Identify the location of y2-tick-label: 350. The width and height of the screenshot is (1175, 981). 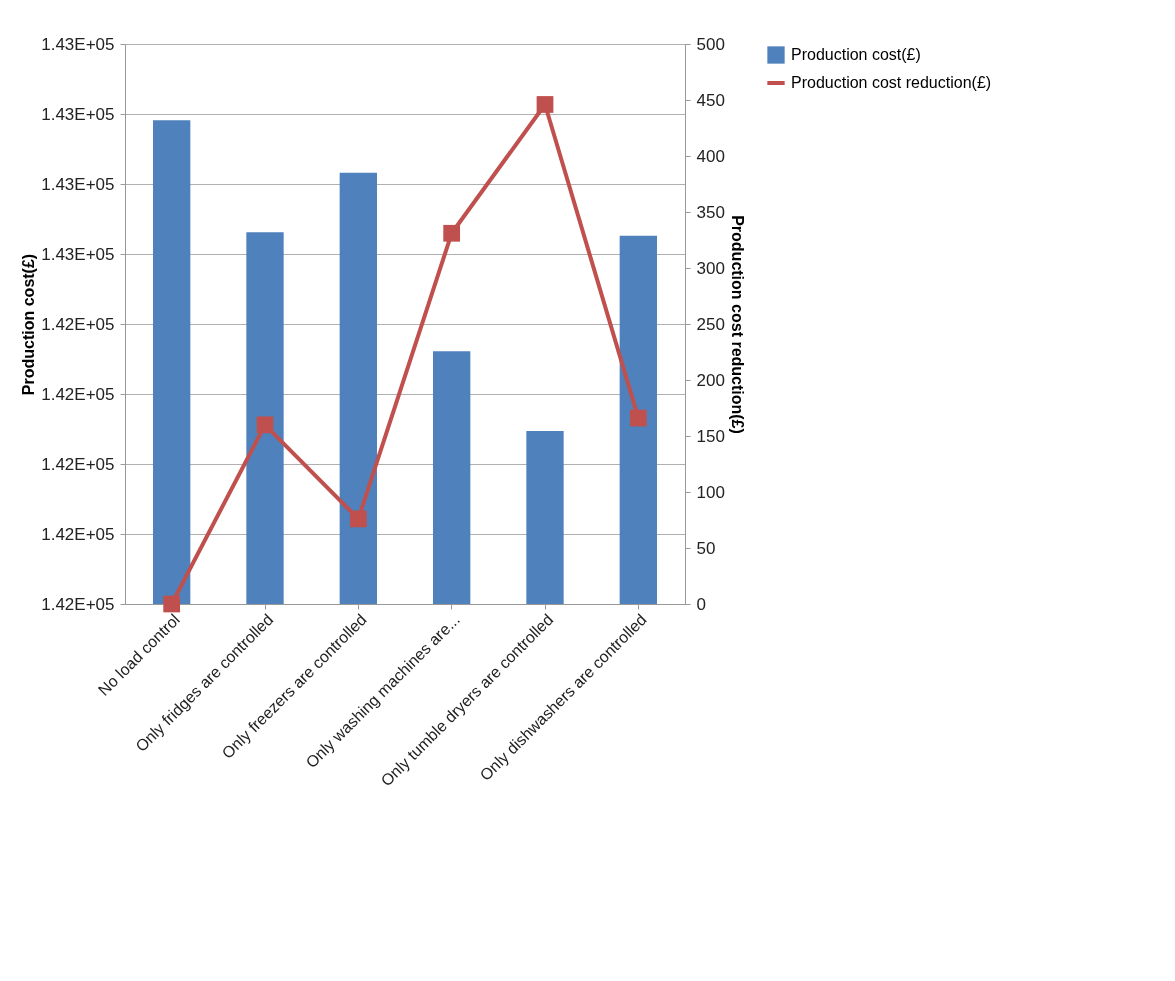
(710, 212).